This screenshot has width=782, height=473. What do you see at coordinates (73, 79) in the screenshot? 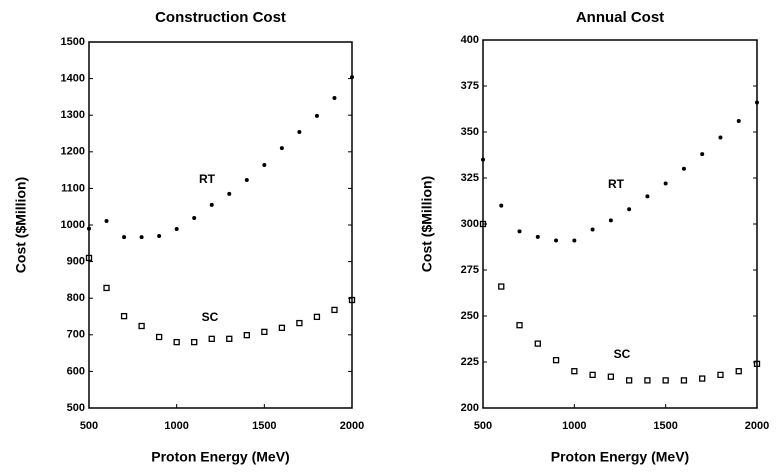
I see `y-tick-label: 1400` at bounding box center [73, 79].